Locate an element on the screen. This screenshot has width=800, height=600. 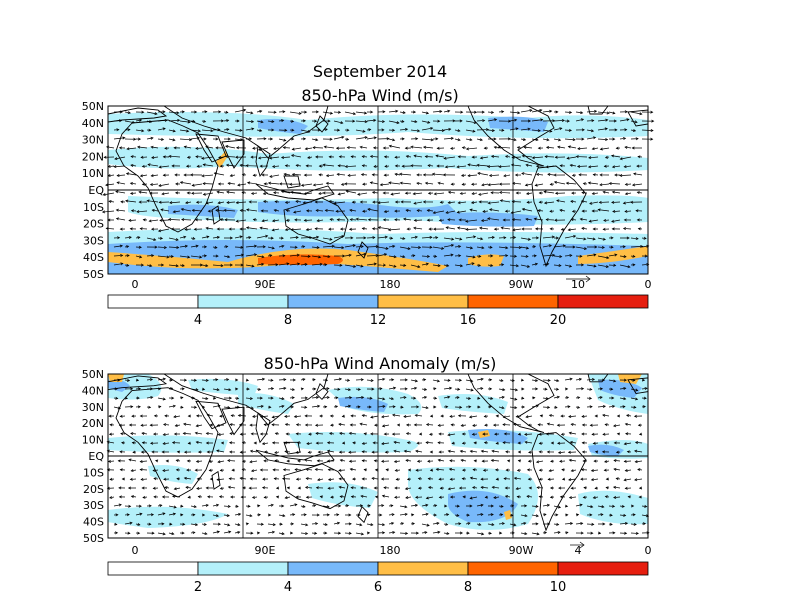
latitude-label: 50S is located at coordinates (93, 274).